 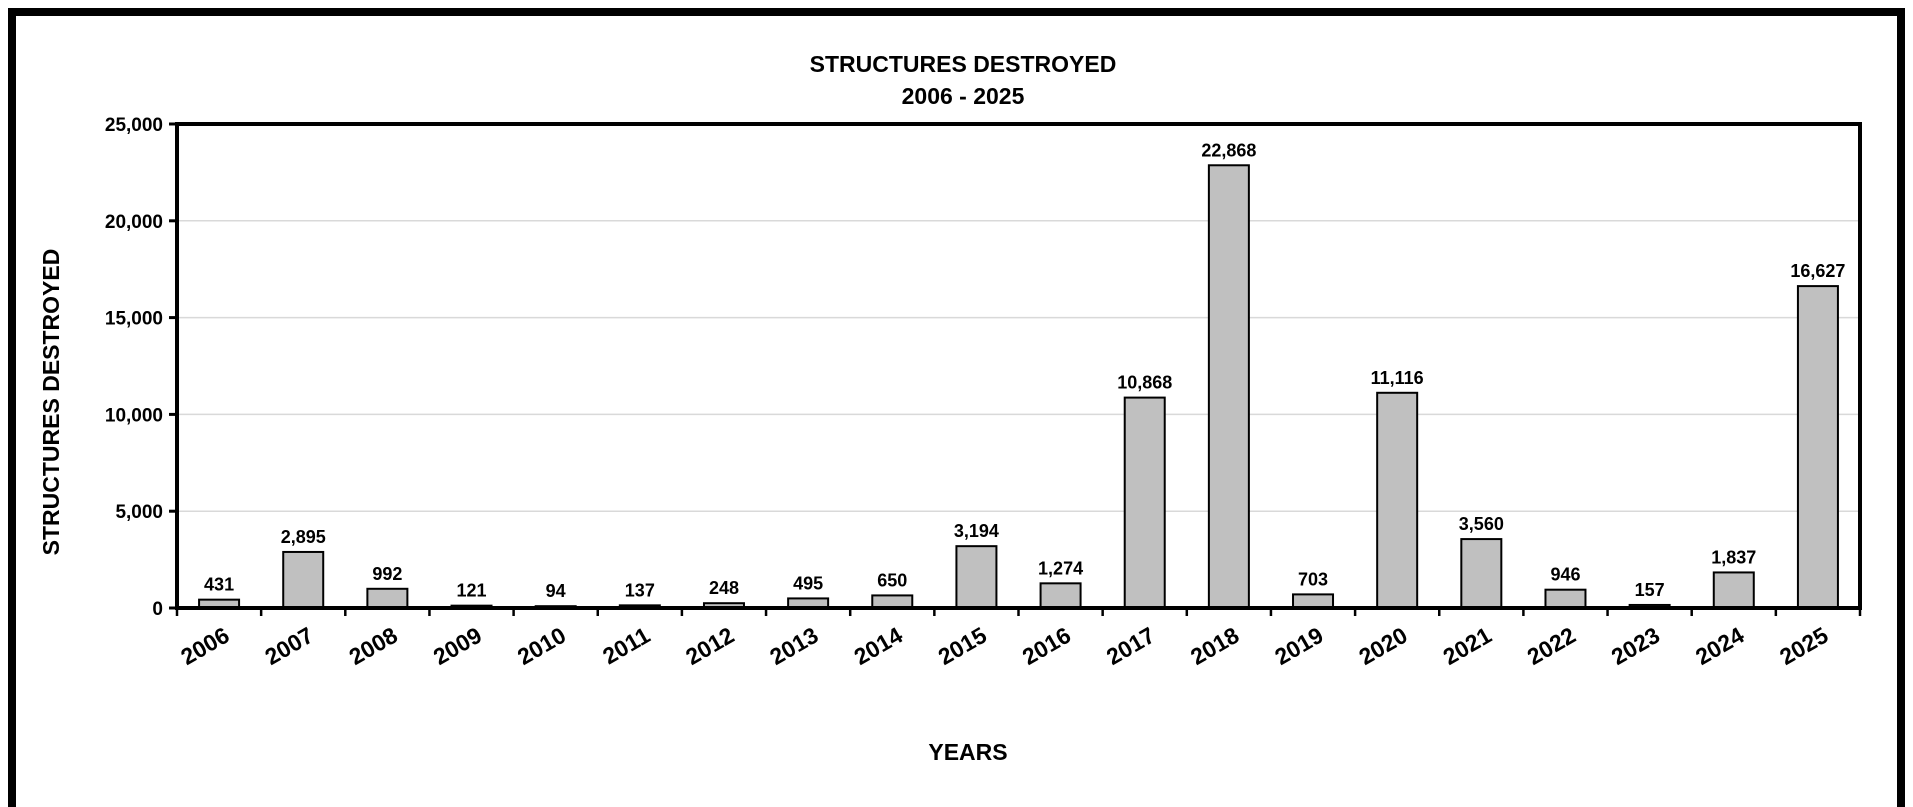 I want to click on data-label: 248, so click(x=724, y=588).